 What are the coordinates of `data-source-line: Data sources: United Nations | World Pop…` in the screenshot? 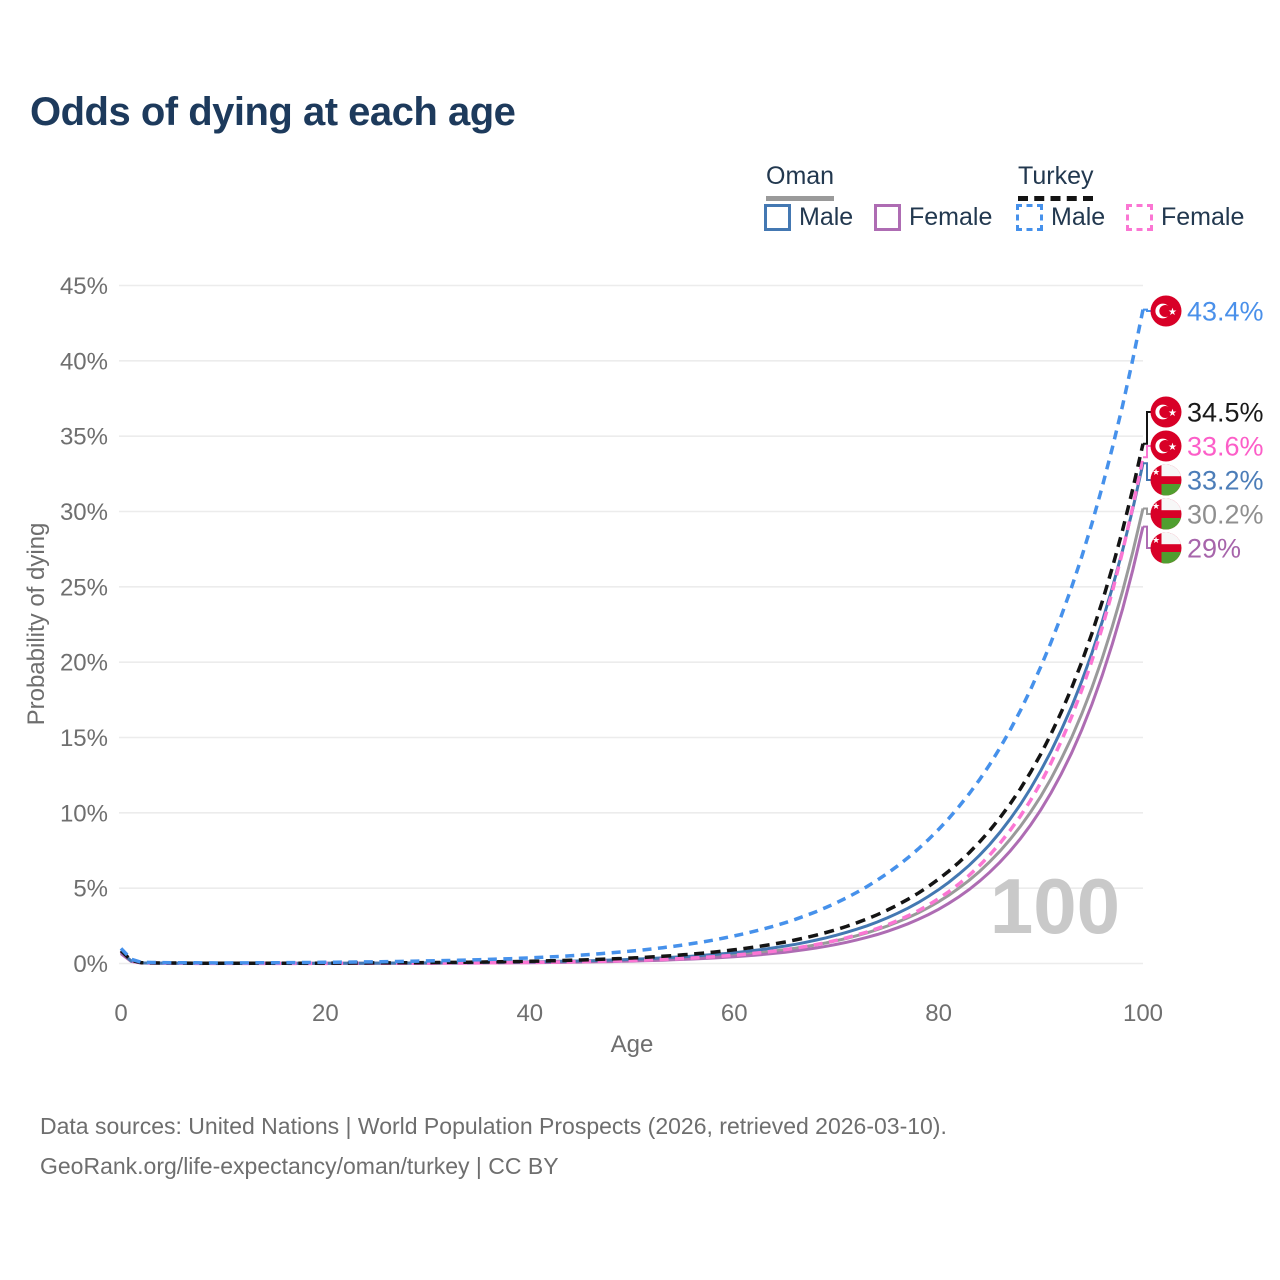 It's located at (493, 1126).